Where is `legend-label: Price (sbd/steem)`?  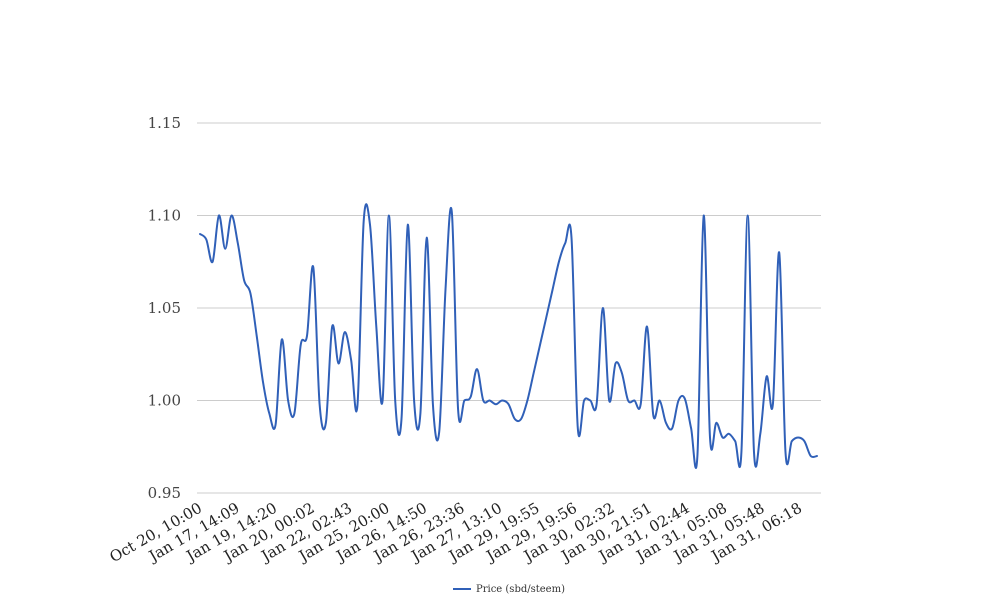 legend-label: Price (sbd/steem) is located at coordinates (520, 589).